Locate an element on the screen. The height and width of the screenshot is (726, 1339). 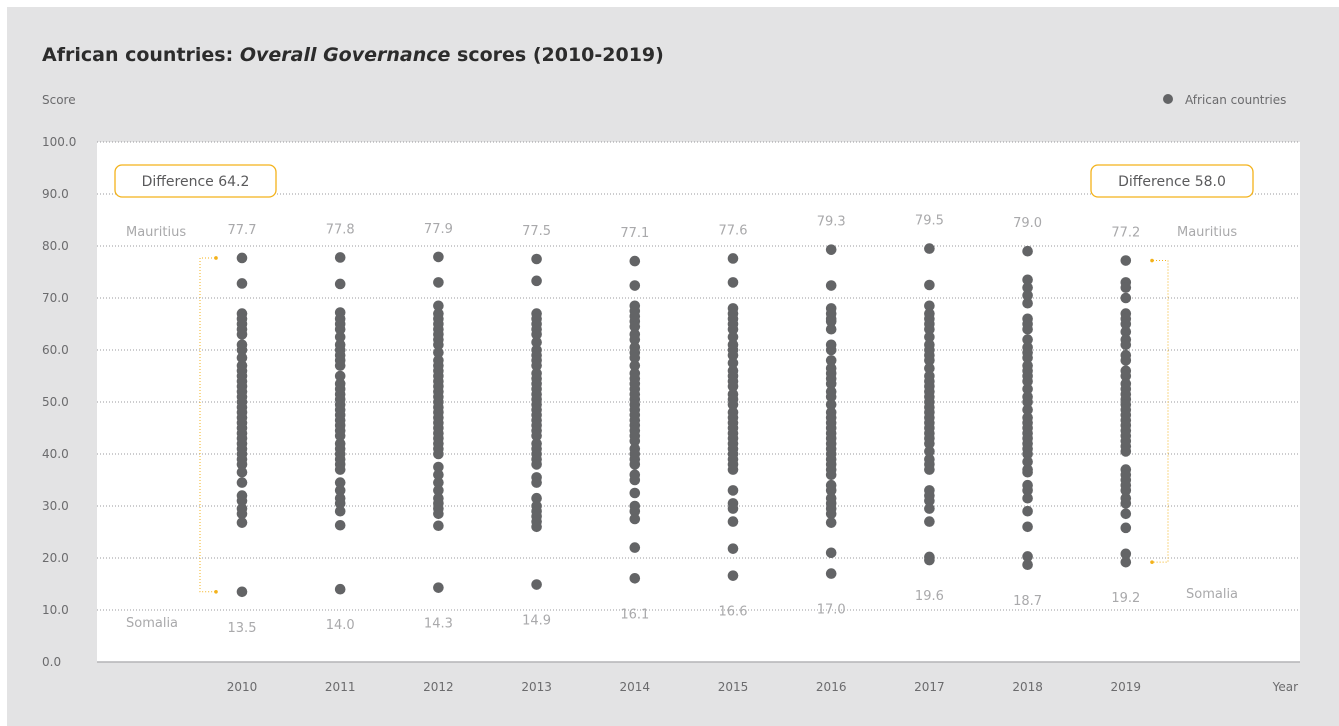
min-value-label: 19.6 is located at coordinates (929, 596).